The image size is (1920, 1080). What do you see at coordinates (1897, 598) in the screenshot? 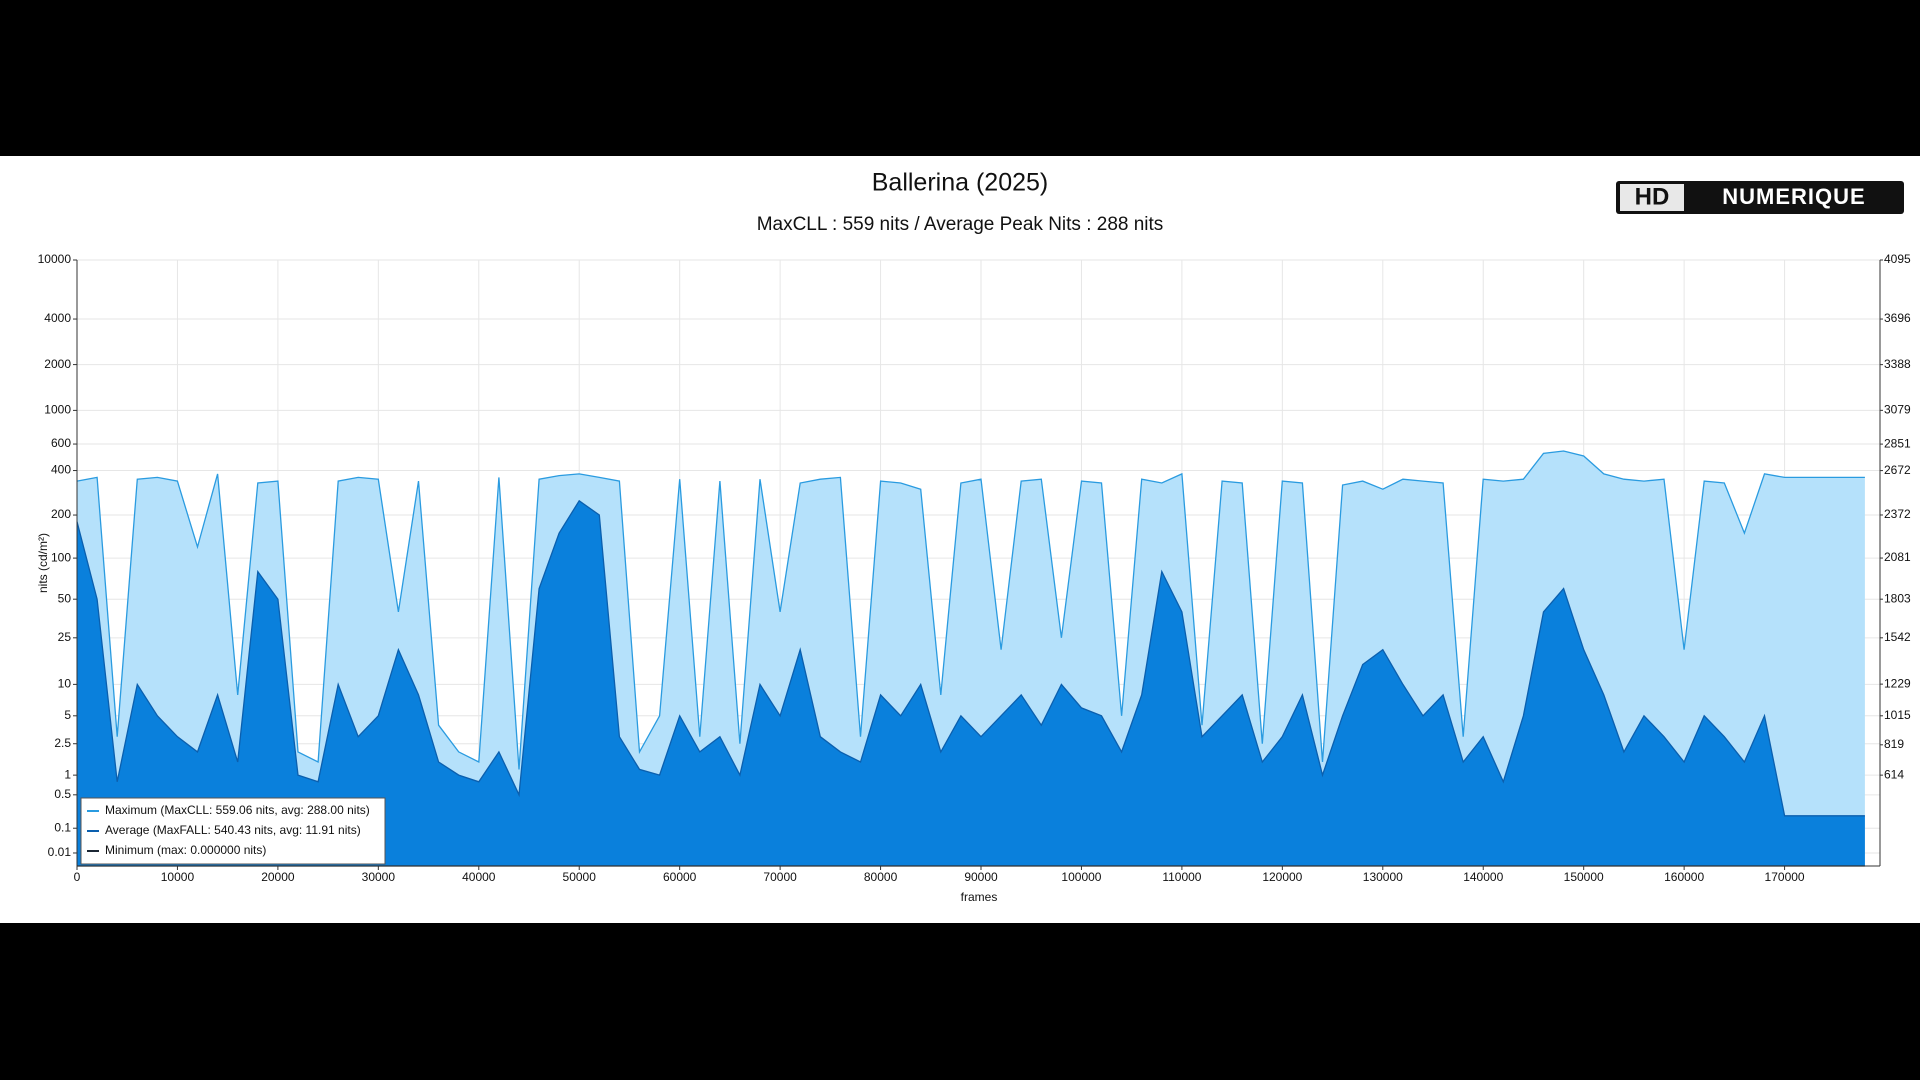
I see `y2-tick-label: 1803` at bounding box center [1897, 598].